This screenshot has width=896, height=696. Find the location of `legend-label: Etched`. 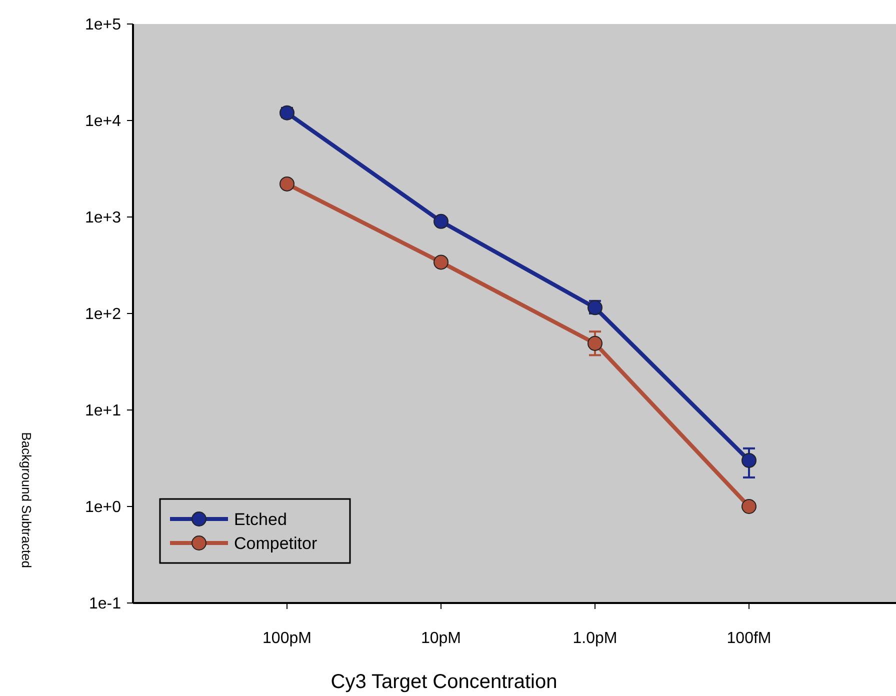

legend-label: Etched is located at coordinates (260, 519).